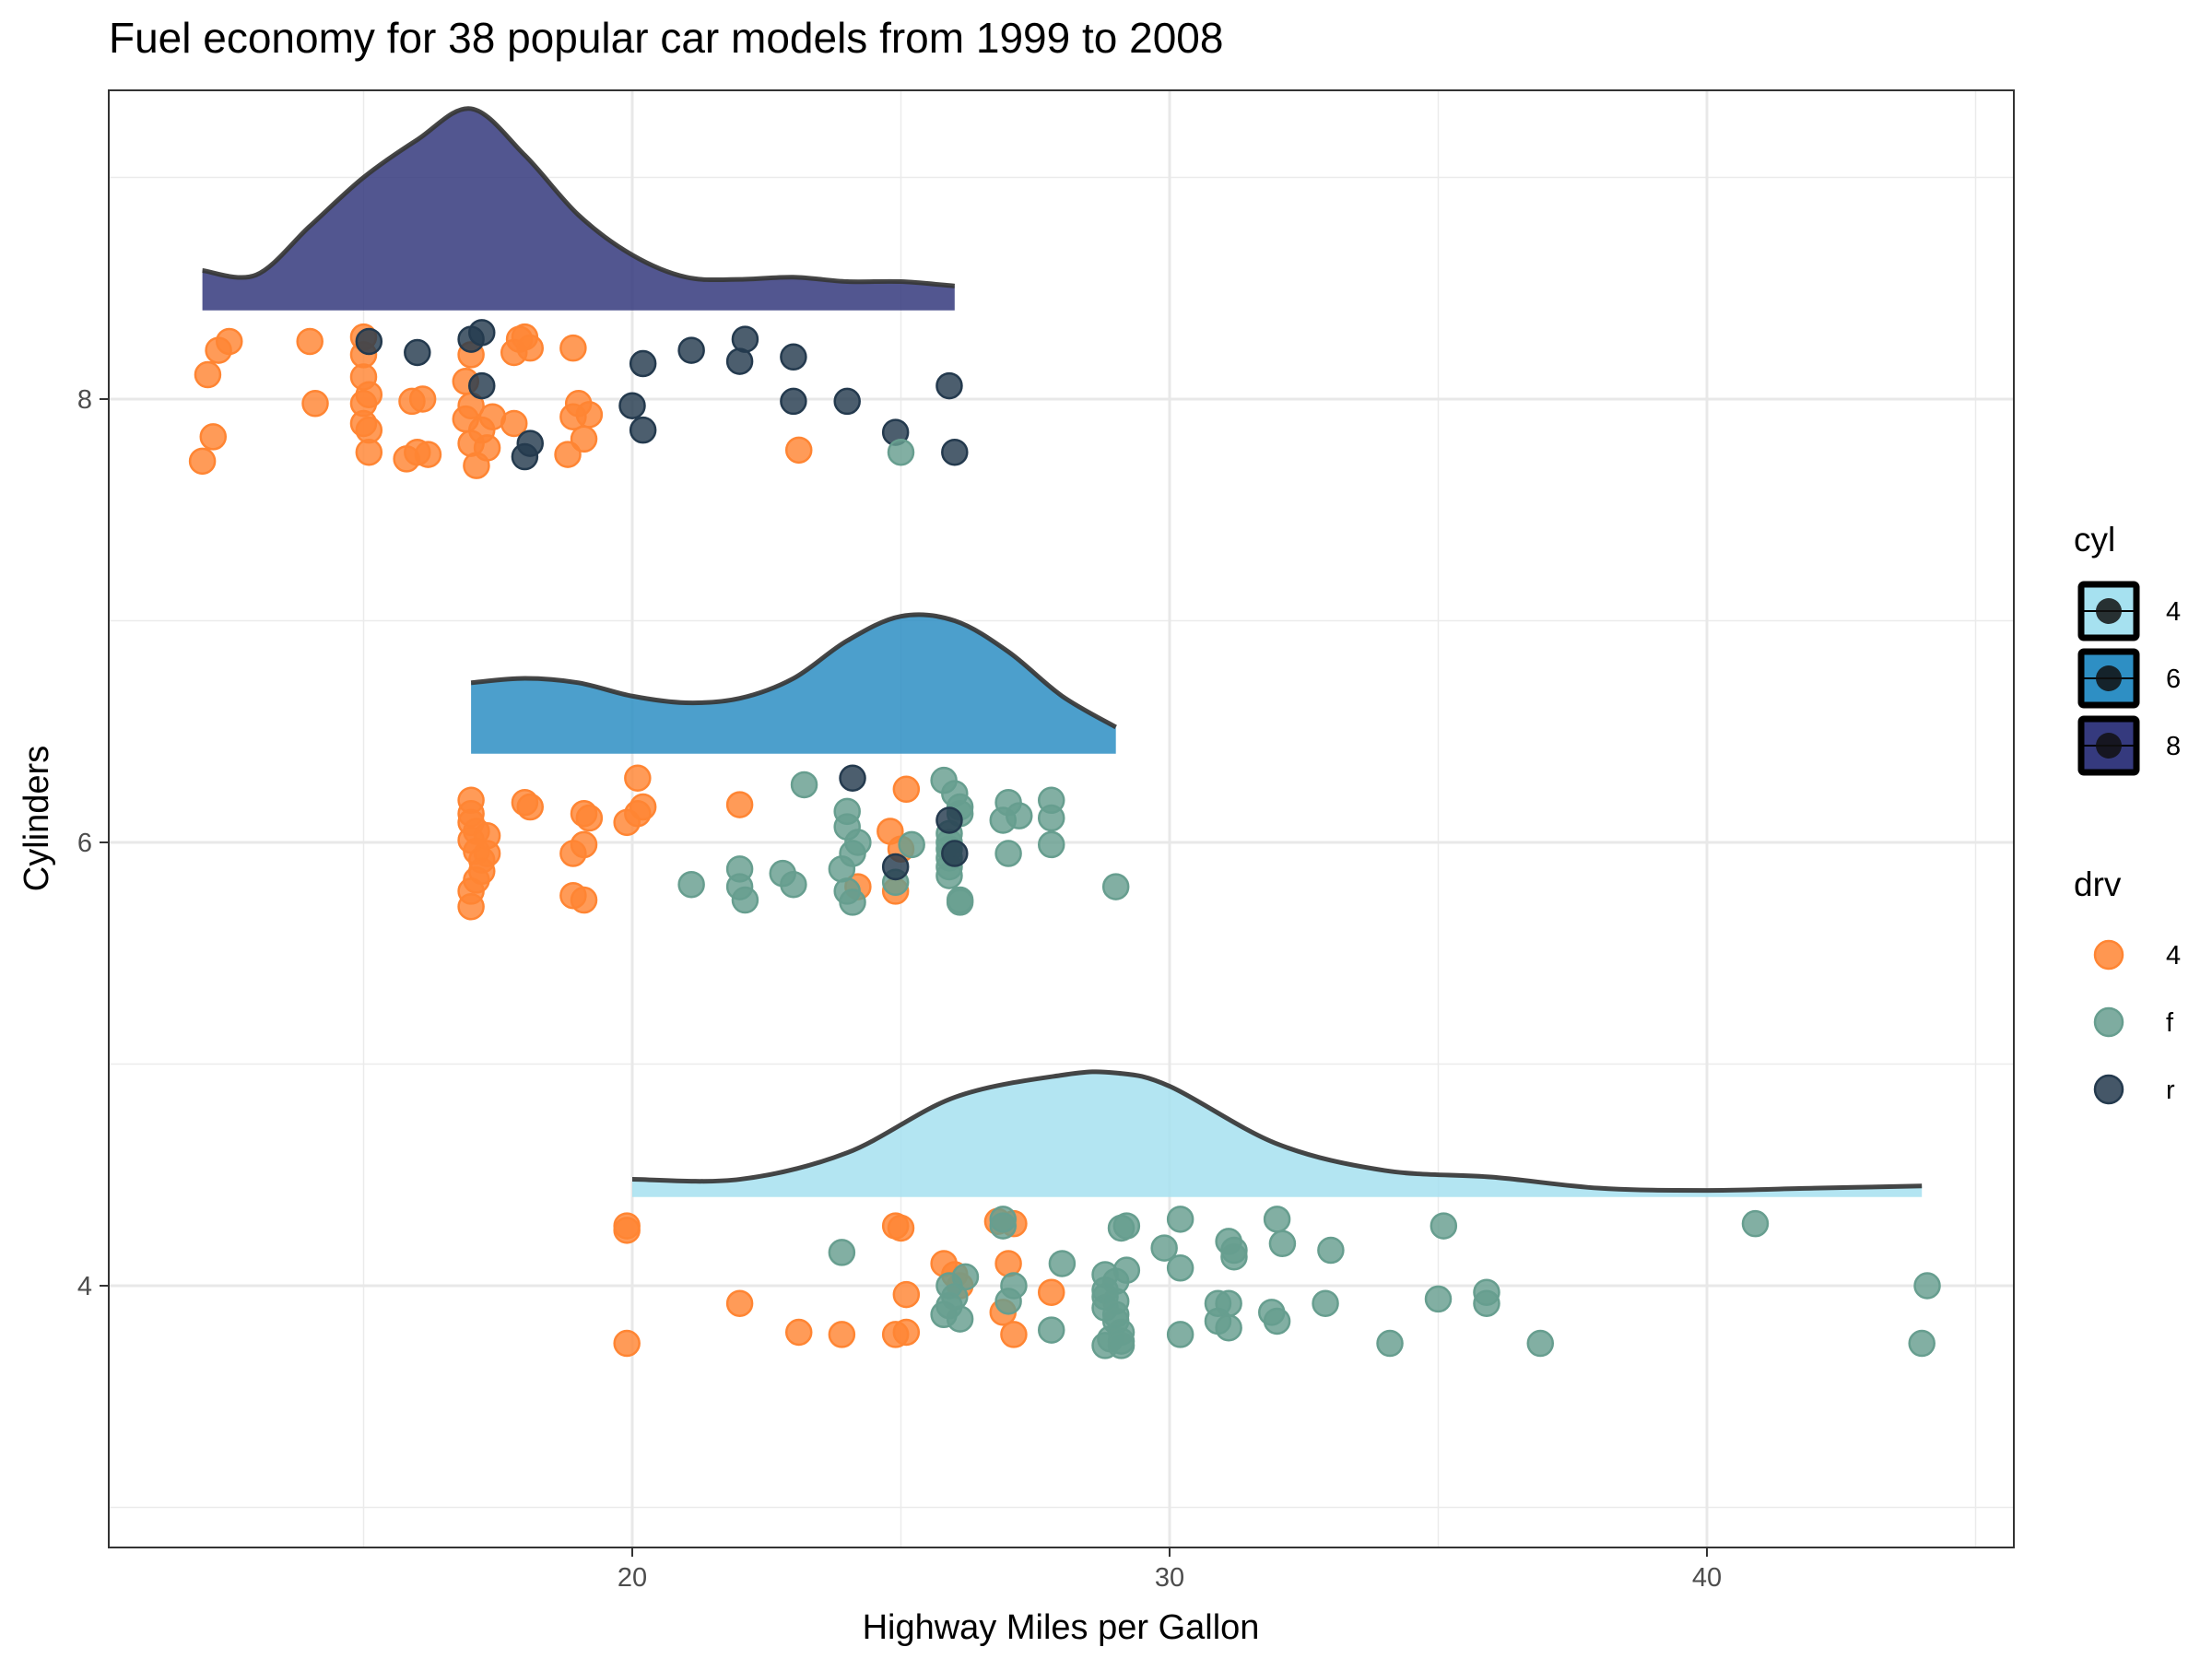  What do you see at coordinates (2173, 612) in the screenshot?
I see `legend-label-cyl: 4` at bounding box center [2173, 612].